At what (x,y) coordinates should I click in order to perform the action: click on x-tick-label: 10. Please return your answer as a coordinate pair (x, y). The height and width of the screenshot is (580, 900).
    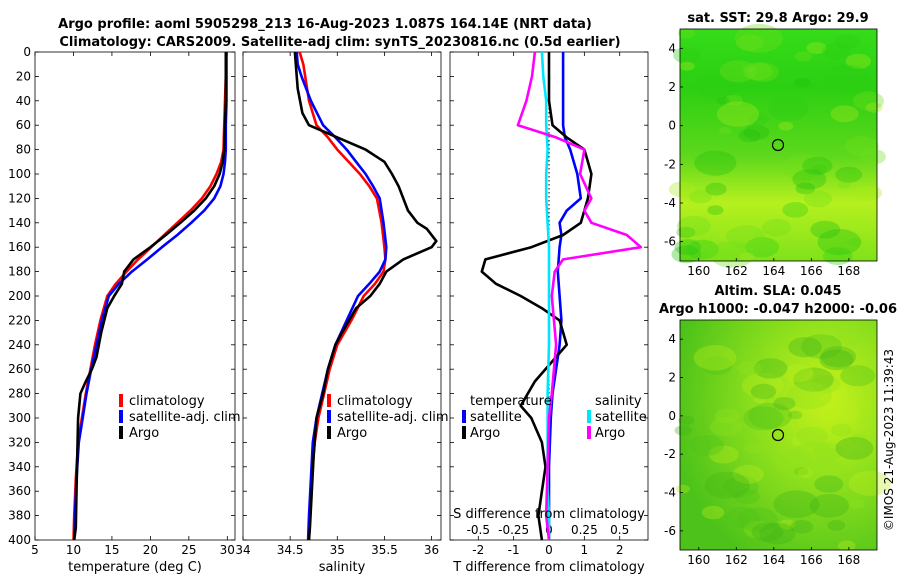
    Looking at the image, I should click on (73, 550).